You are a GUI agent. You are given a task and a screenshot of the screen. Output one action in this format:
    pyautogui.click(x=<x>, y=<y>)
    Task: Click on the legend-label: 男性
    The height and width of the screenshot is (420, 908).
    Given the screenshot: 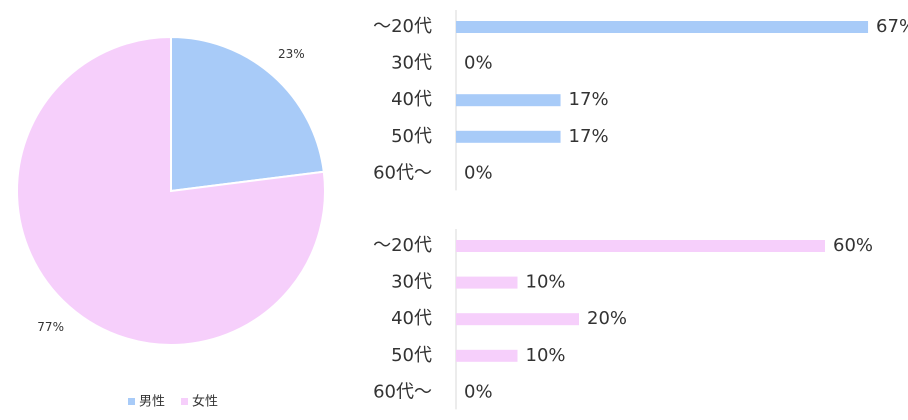 What is the action you would take?
    pyautogui.click(x=152, y=402)
    